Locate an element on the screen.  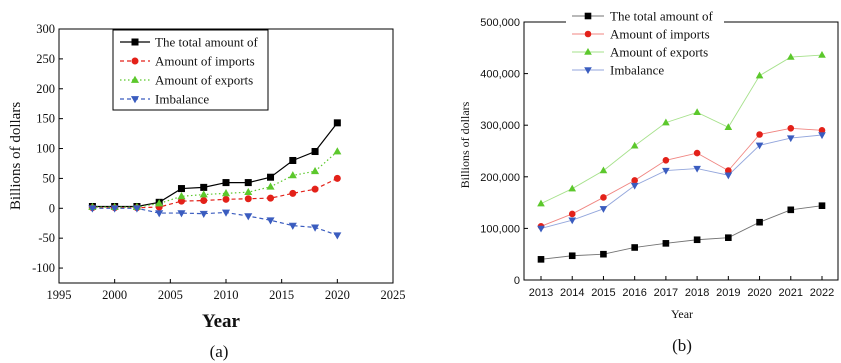
chart-b-legend-marker-imbalance is located at coordinates (588, 71).